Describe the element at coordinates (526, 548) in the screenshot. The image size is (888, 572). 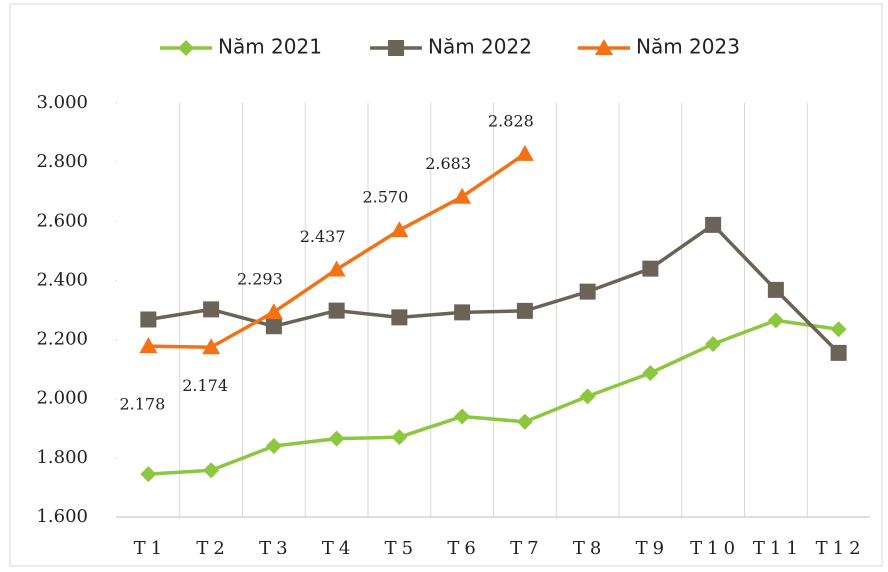
I see `x-tick-label: T7` at that location.